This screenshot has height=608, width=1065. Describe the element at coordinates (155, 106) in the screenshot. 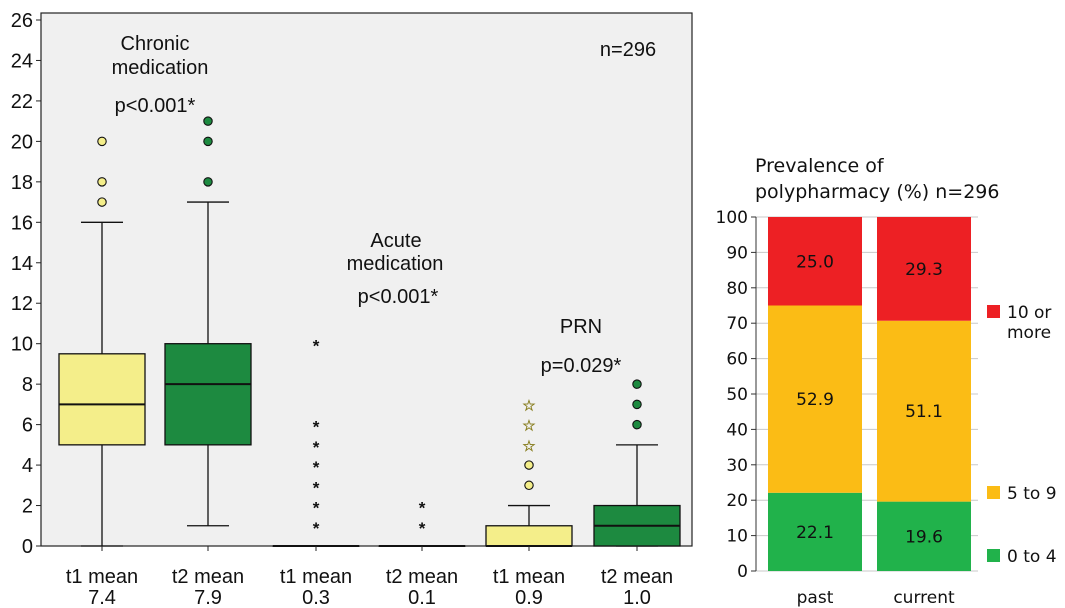

I see `group-pvalue-chronic: p<0.001*` at that location.